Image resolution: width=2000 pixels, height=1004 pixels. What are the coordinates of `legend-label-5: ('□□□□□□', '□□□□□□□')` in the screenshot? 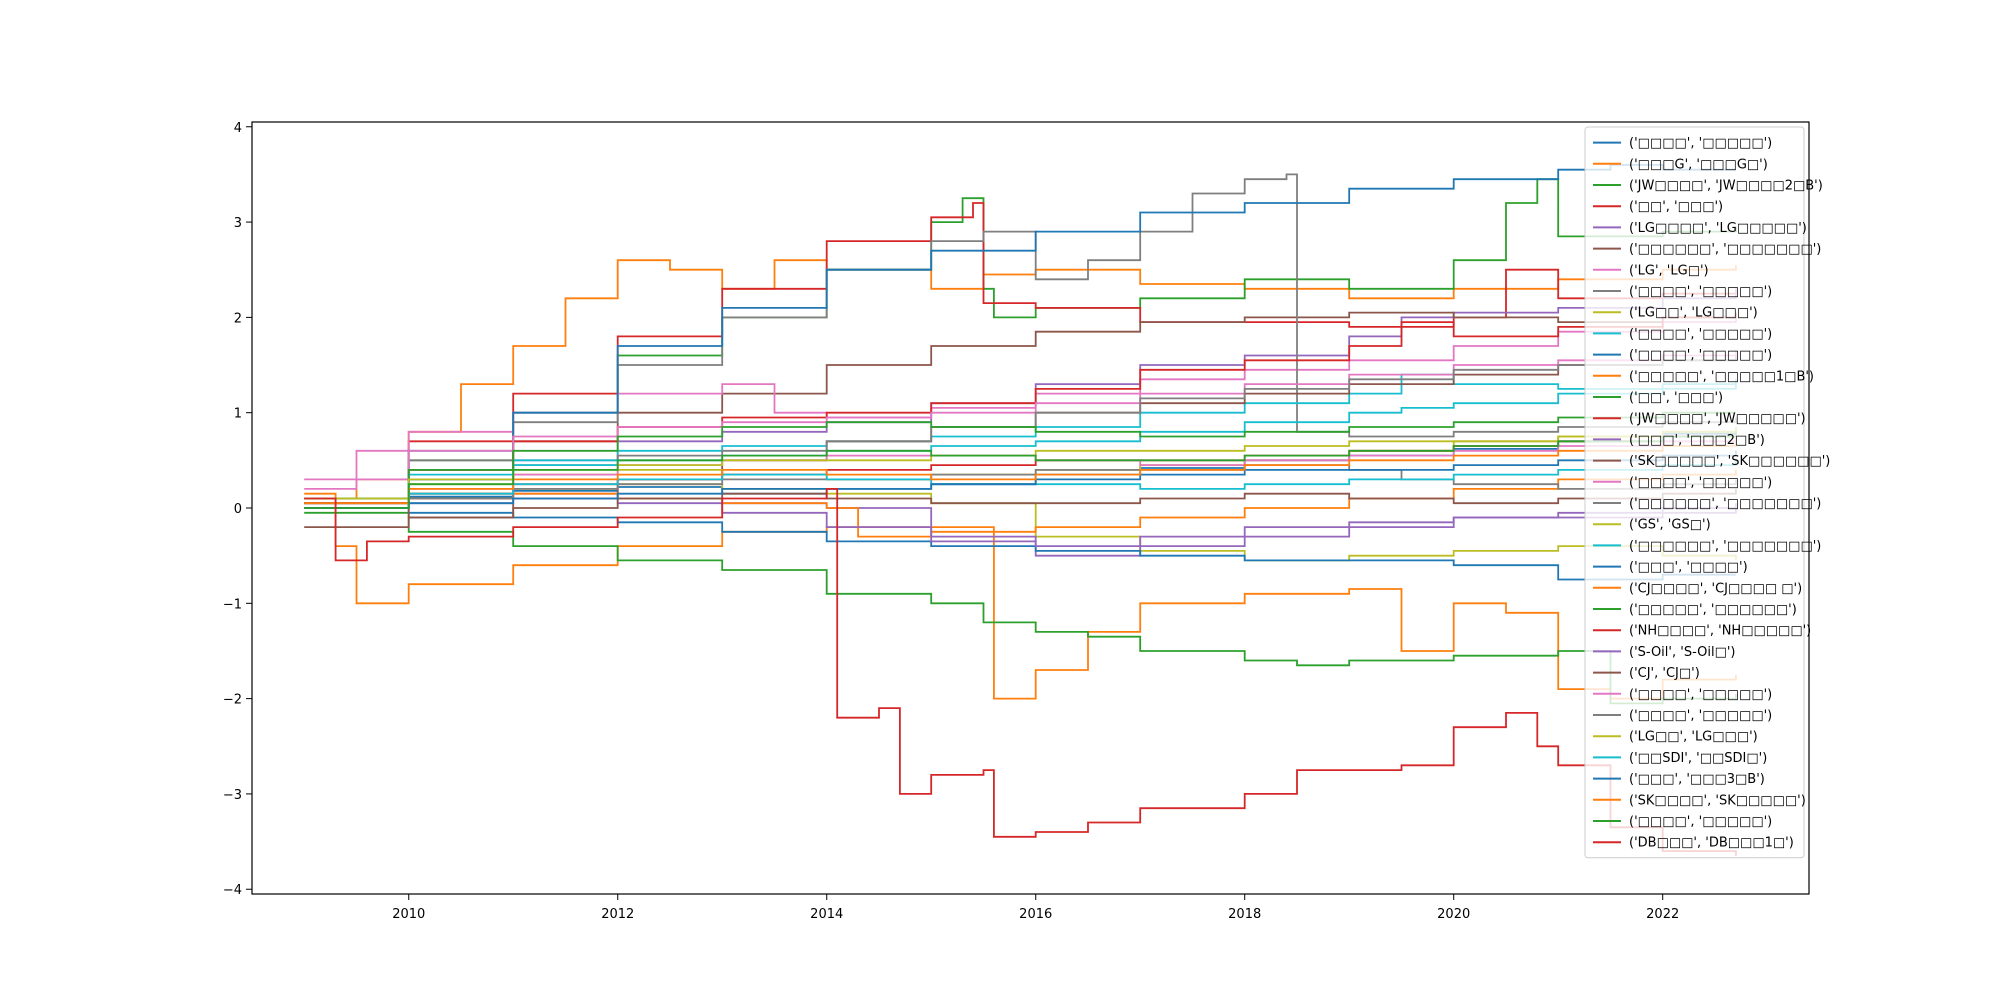 It's located at (1725, 249).